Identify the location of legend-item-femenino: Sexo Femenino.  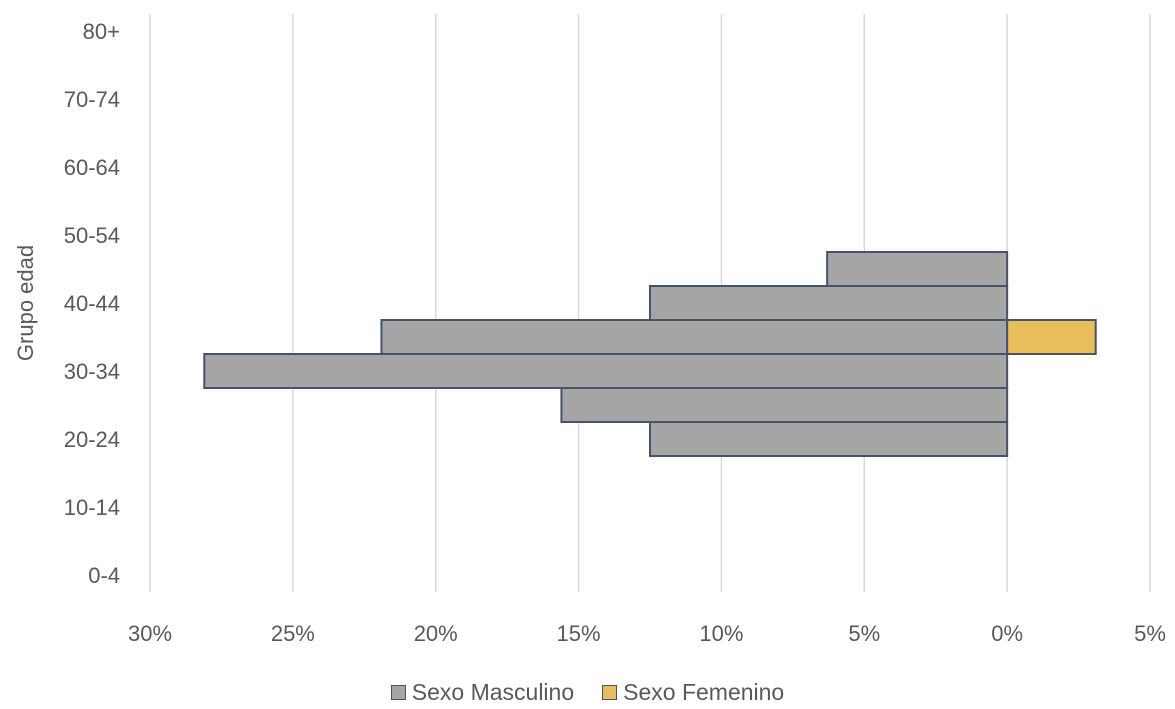
(693, 692).